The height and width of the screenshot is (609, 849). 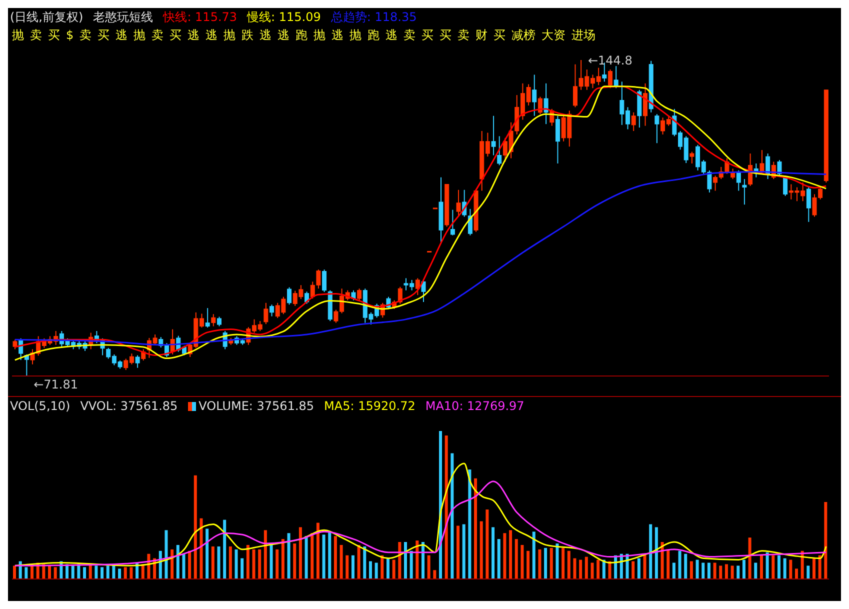 I want to click on text: 快线: 115.73, so click(x=200, y=17).